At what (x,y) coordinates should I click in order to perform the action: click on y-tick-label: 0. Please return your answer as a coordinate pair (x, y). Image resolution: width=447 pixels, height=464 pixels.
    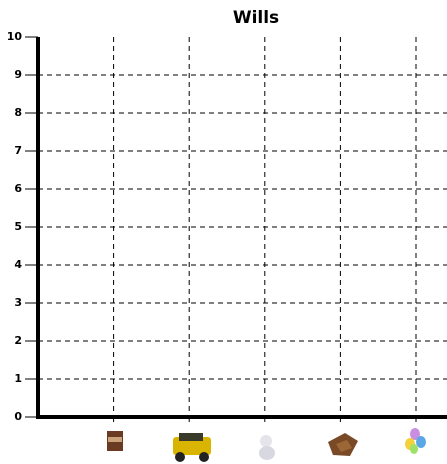
    Looking at the image, I should click on (18, 416).